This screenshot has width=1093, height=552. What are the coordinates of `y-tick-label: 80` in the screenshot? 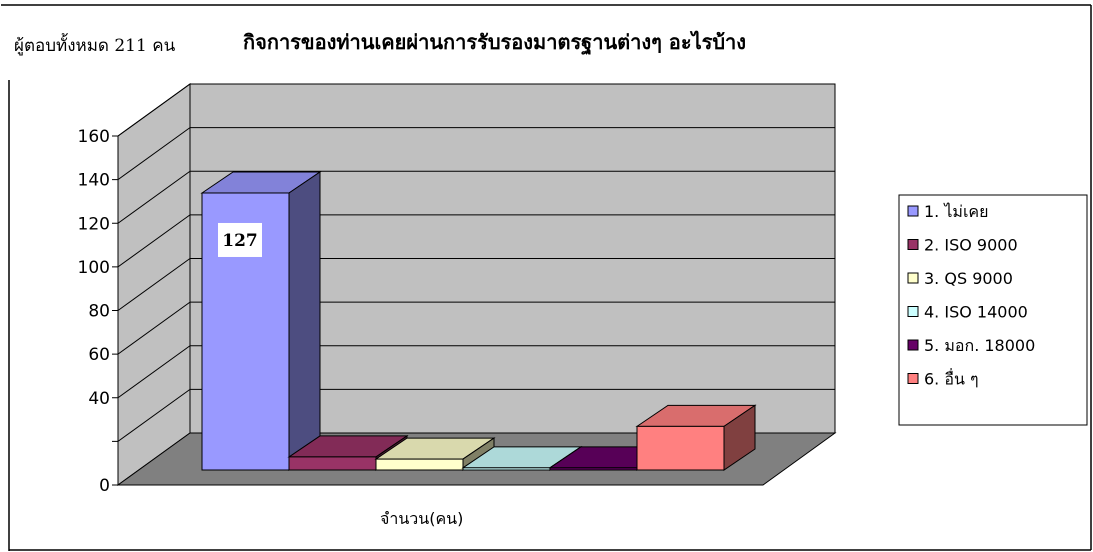 It's located at (99, 312).